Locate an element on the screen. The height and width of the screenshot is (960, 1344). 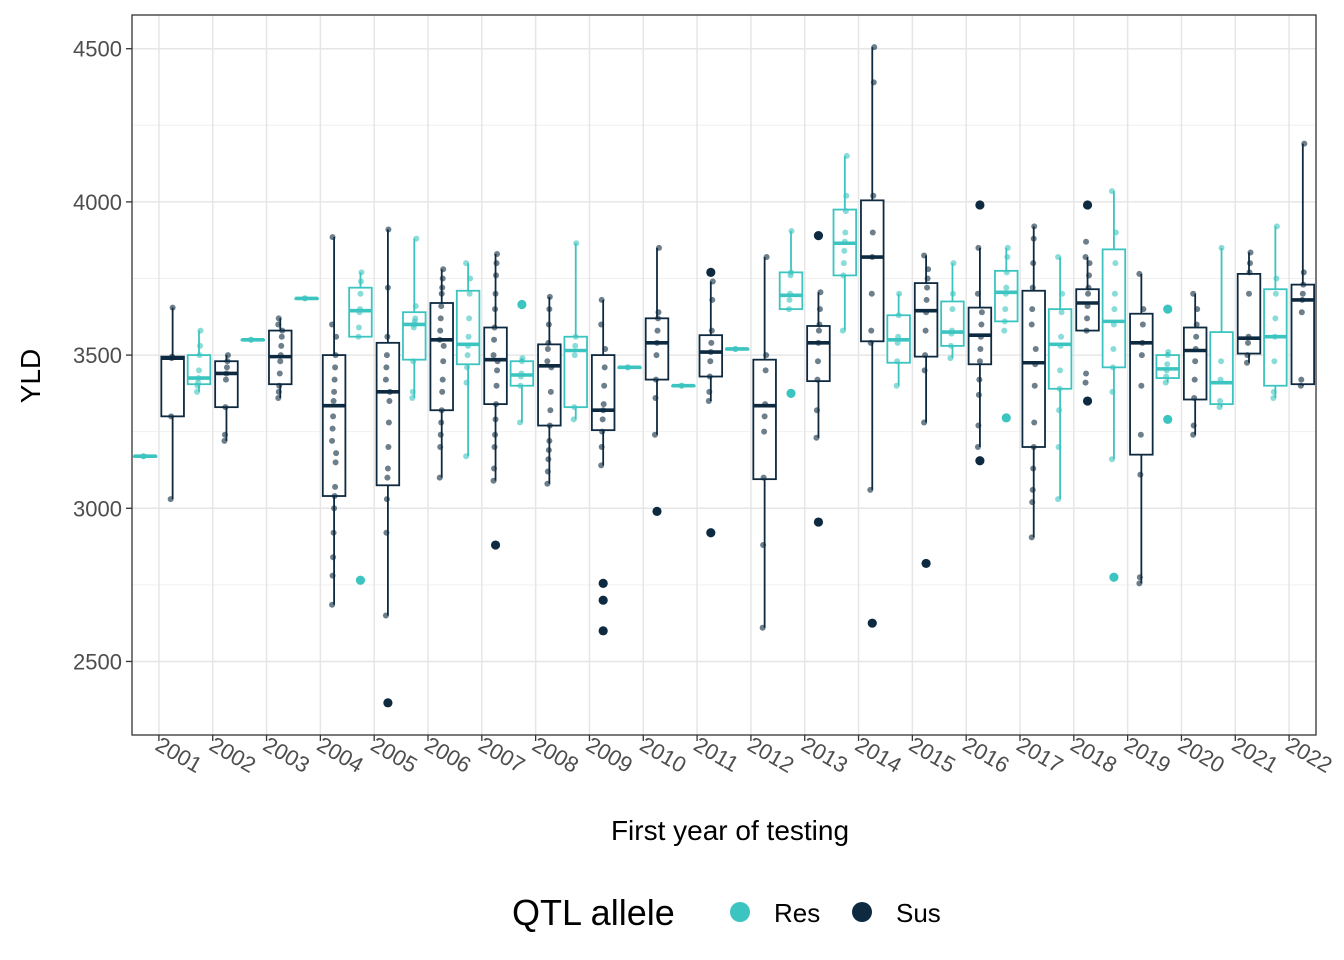
box-res-2003 is located at coordinates (253, 339).